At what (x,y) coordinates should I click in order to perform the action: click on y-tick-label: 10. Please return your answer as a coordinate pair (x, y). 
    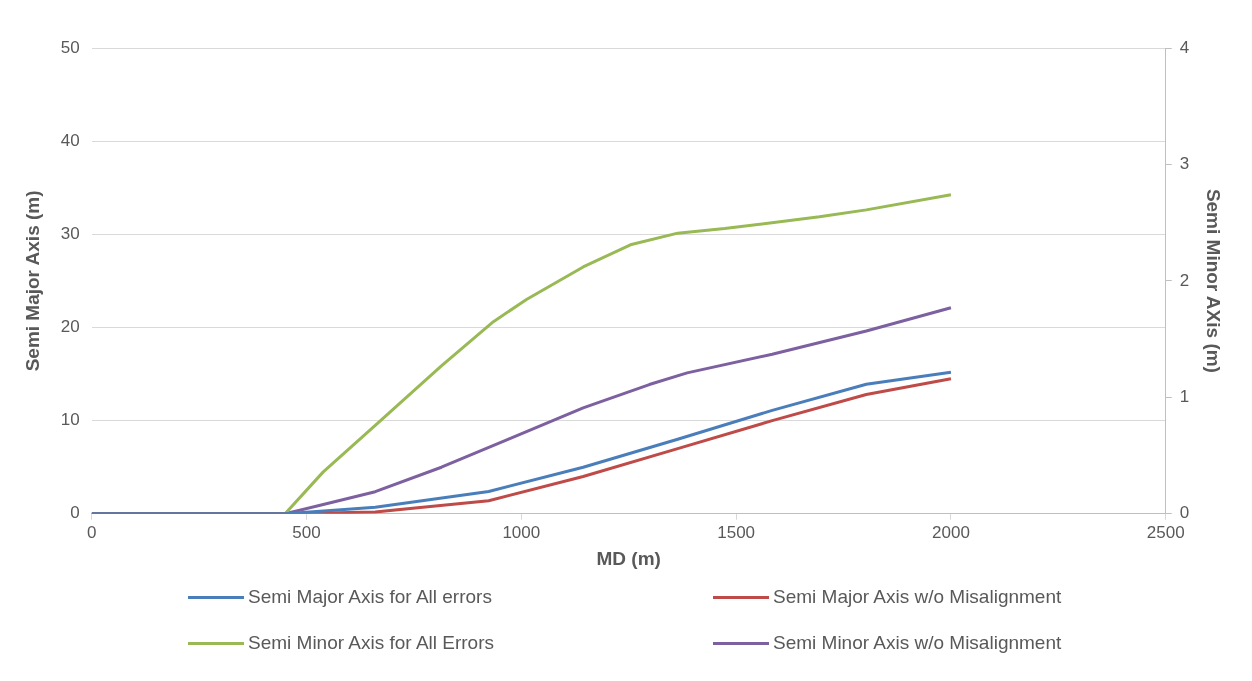
    Looking at the image, I should click on (70, 420).